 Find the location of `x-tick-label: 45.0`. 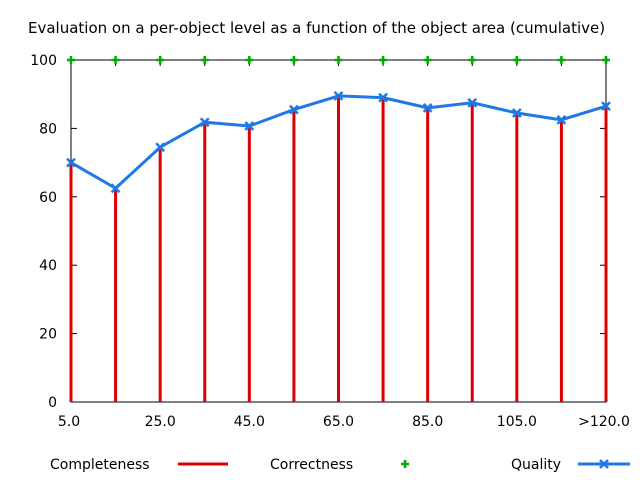

x-tick-label: 45.0 is located at coordinates (249, 422).